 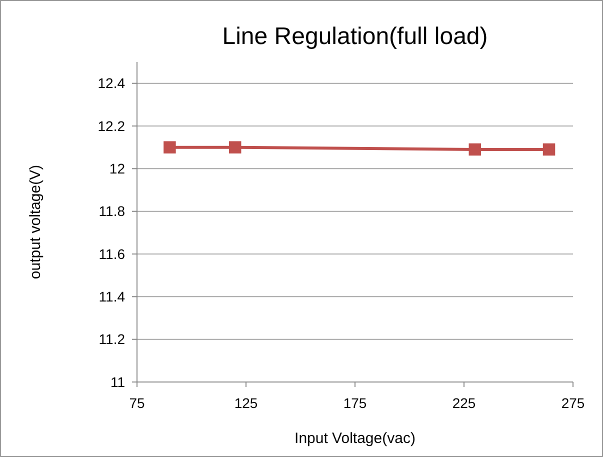 I want to click on x-axis-title: Input Voltage(vac), so click(x=355, y=438).